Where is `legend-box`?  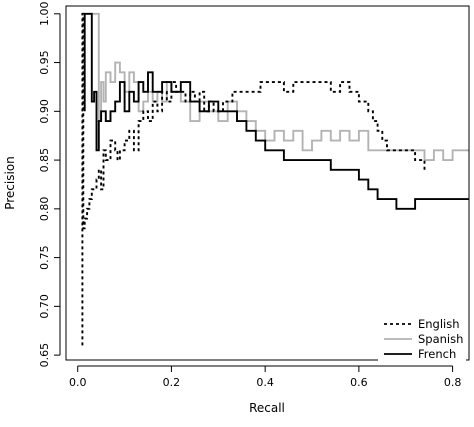 legend-box is located at coordinates (422, 338).